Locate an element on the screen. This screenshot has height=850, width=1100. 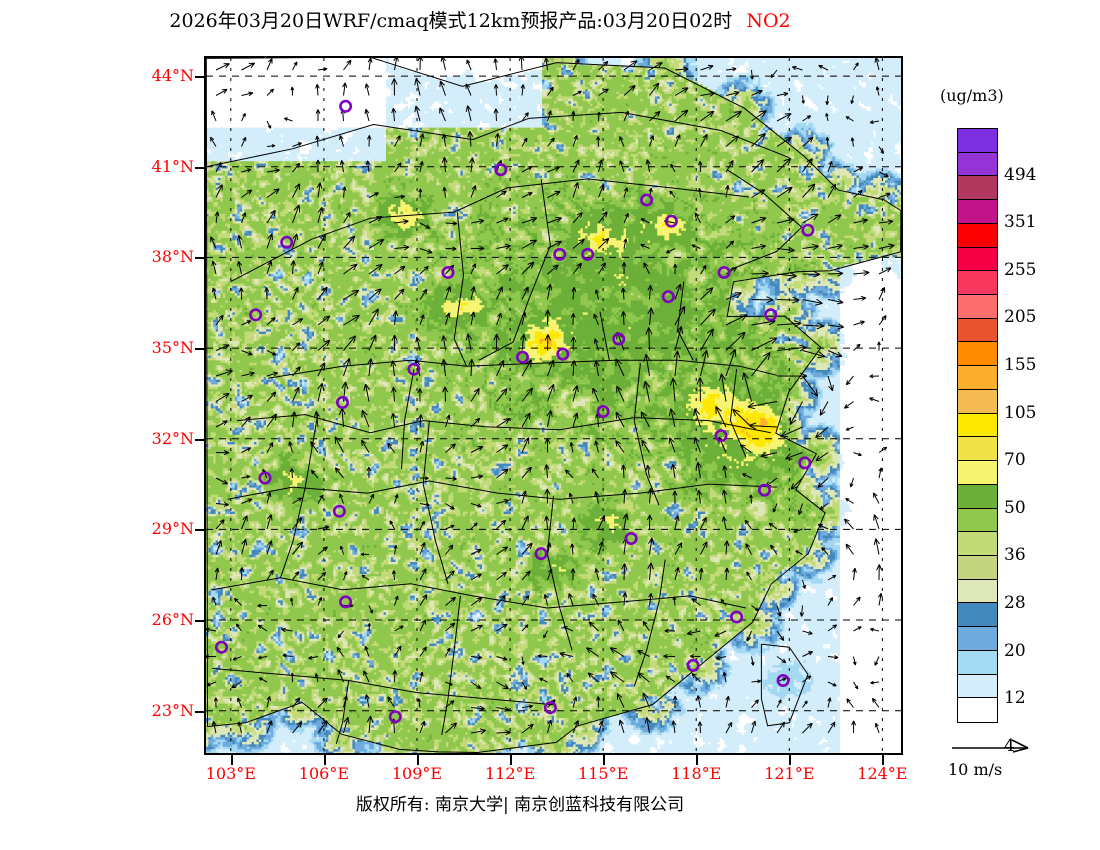
colorbar-tick-label: 351 is located at coordinates (1020, 222).